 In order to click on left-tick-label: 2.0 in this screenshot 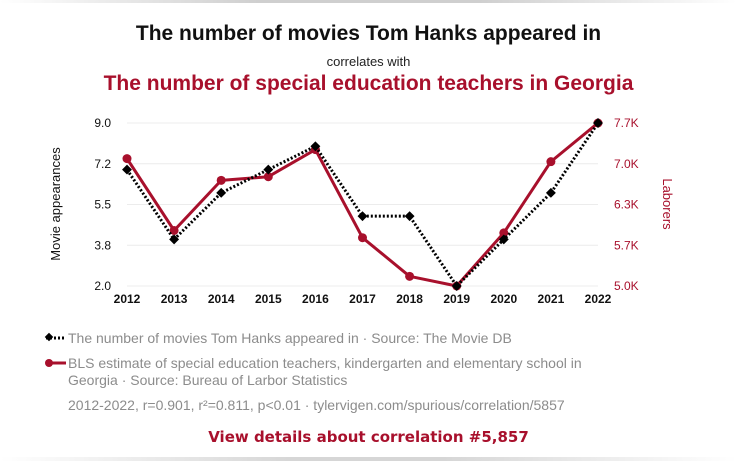, I will do `click(102, 286)`.